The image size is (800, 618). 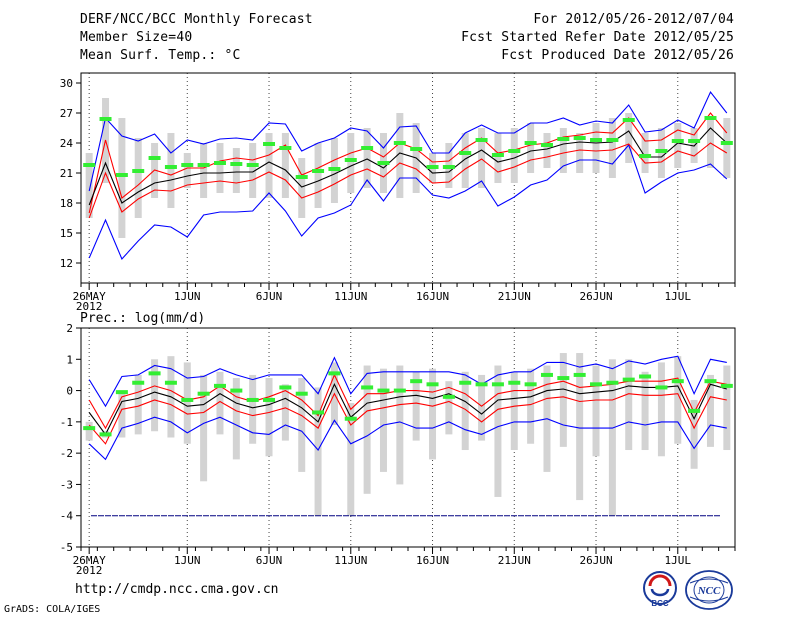 I want to click on lower-panel-variable: Prec.: log(mm/d), so click(x=142, y=318).